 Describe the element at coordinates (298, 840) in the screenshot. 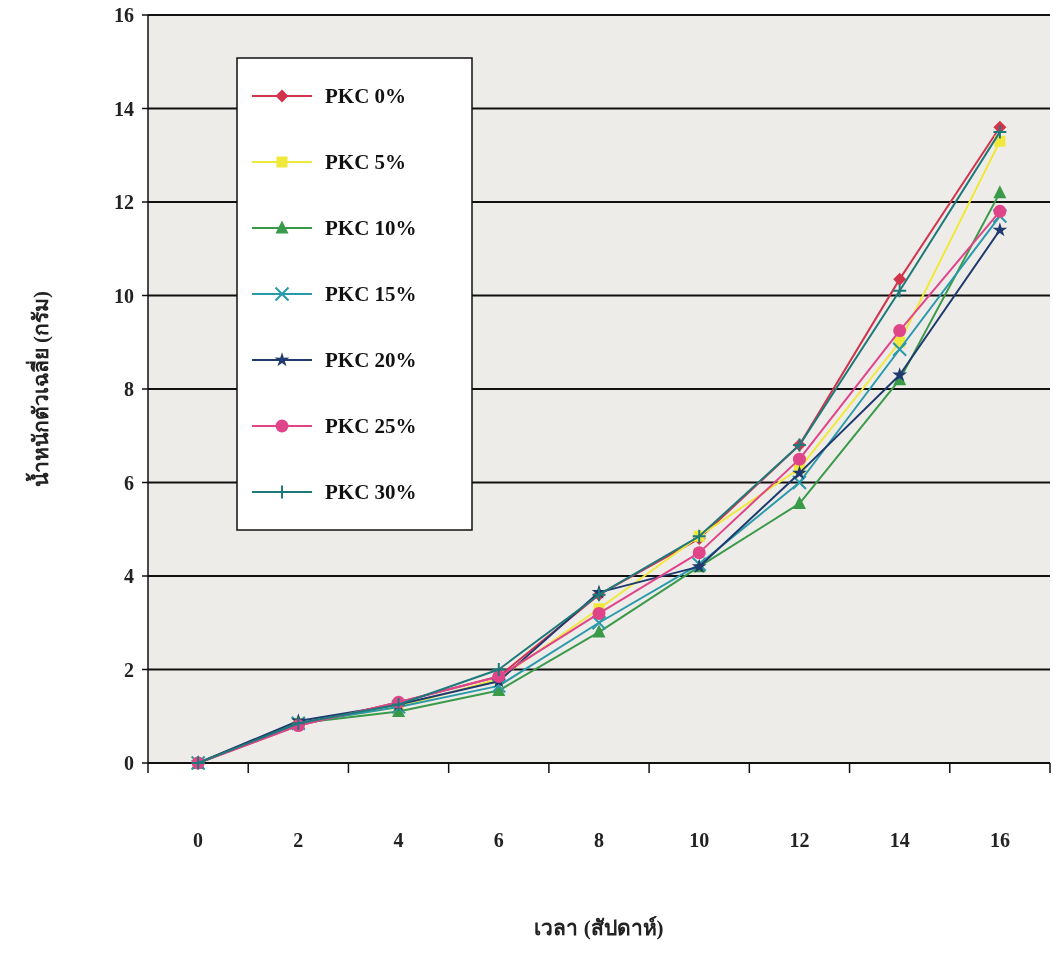

I see `x-tick-label: 2` at that location.